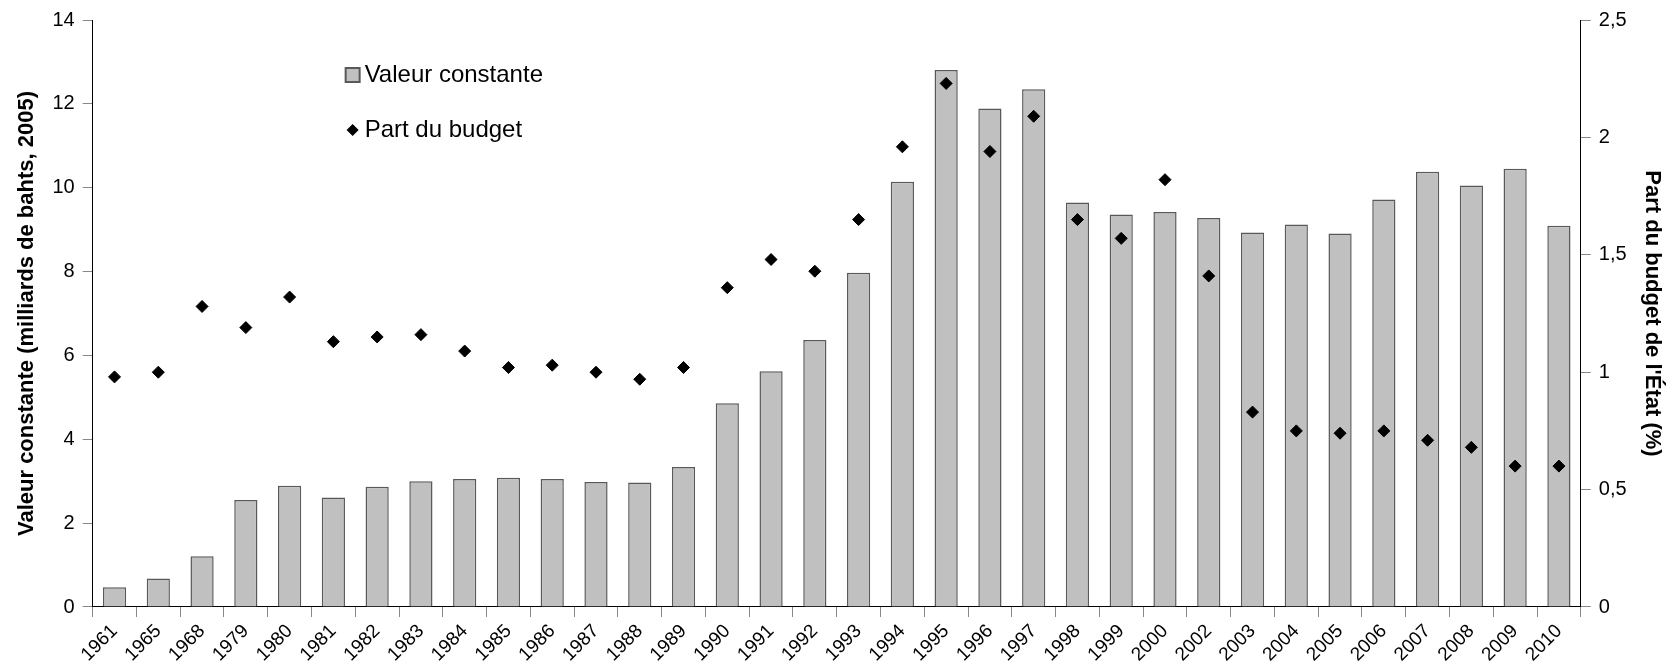 Image resolution: width=1679 pixels, height=669 pixels. Describe the element at coordinates (63, 18) in the screenshot. I see `y-tick-label: 14` at that location.